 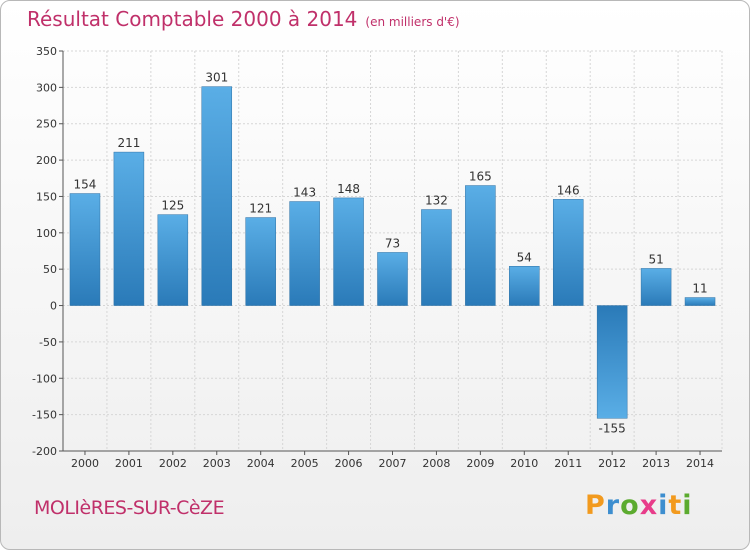 I want to click on x-tick-label: 2011, so click(x=568, y=463).